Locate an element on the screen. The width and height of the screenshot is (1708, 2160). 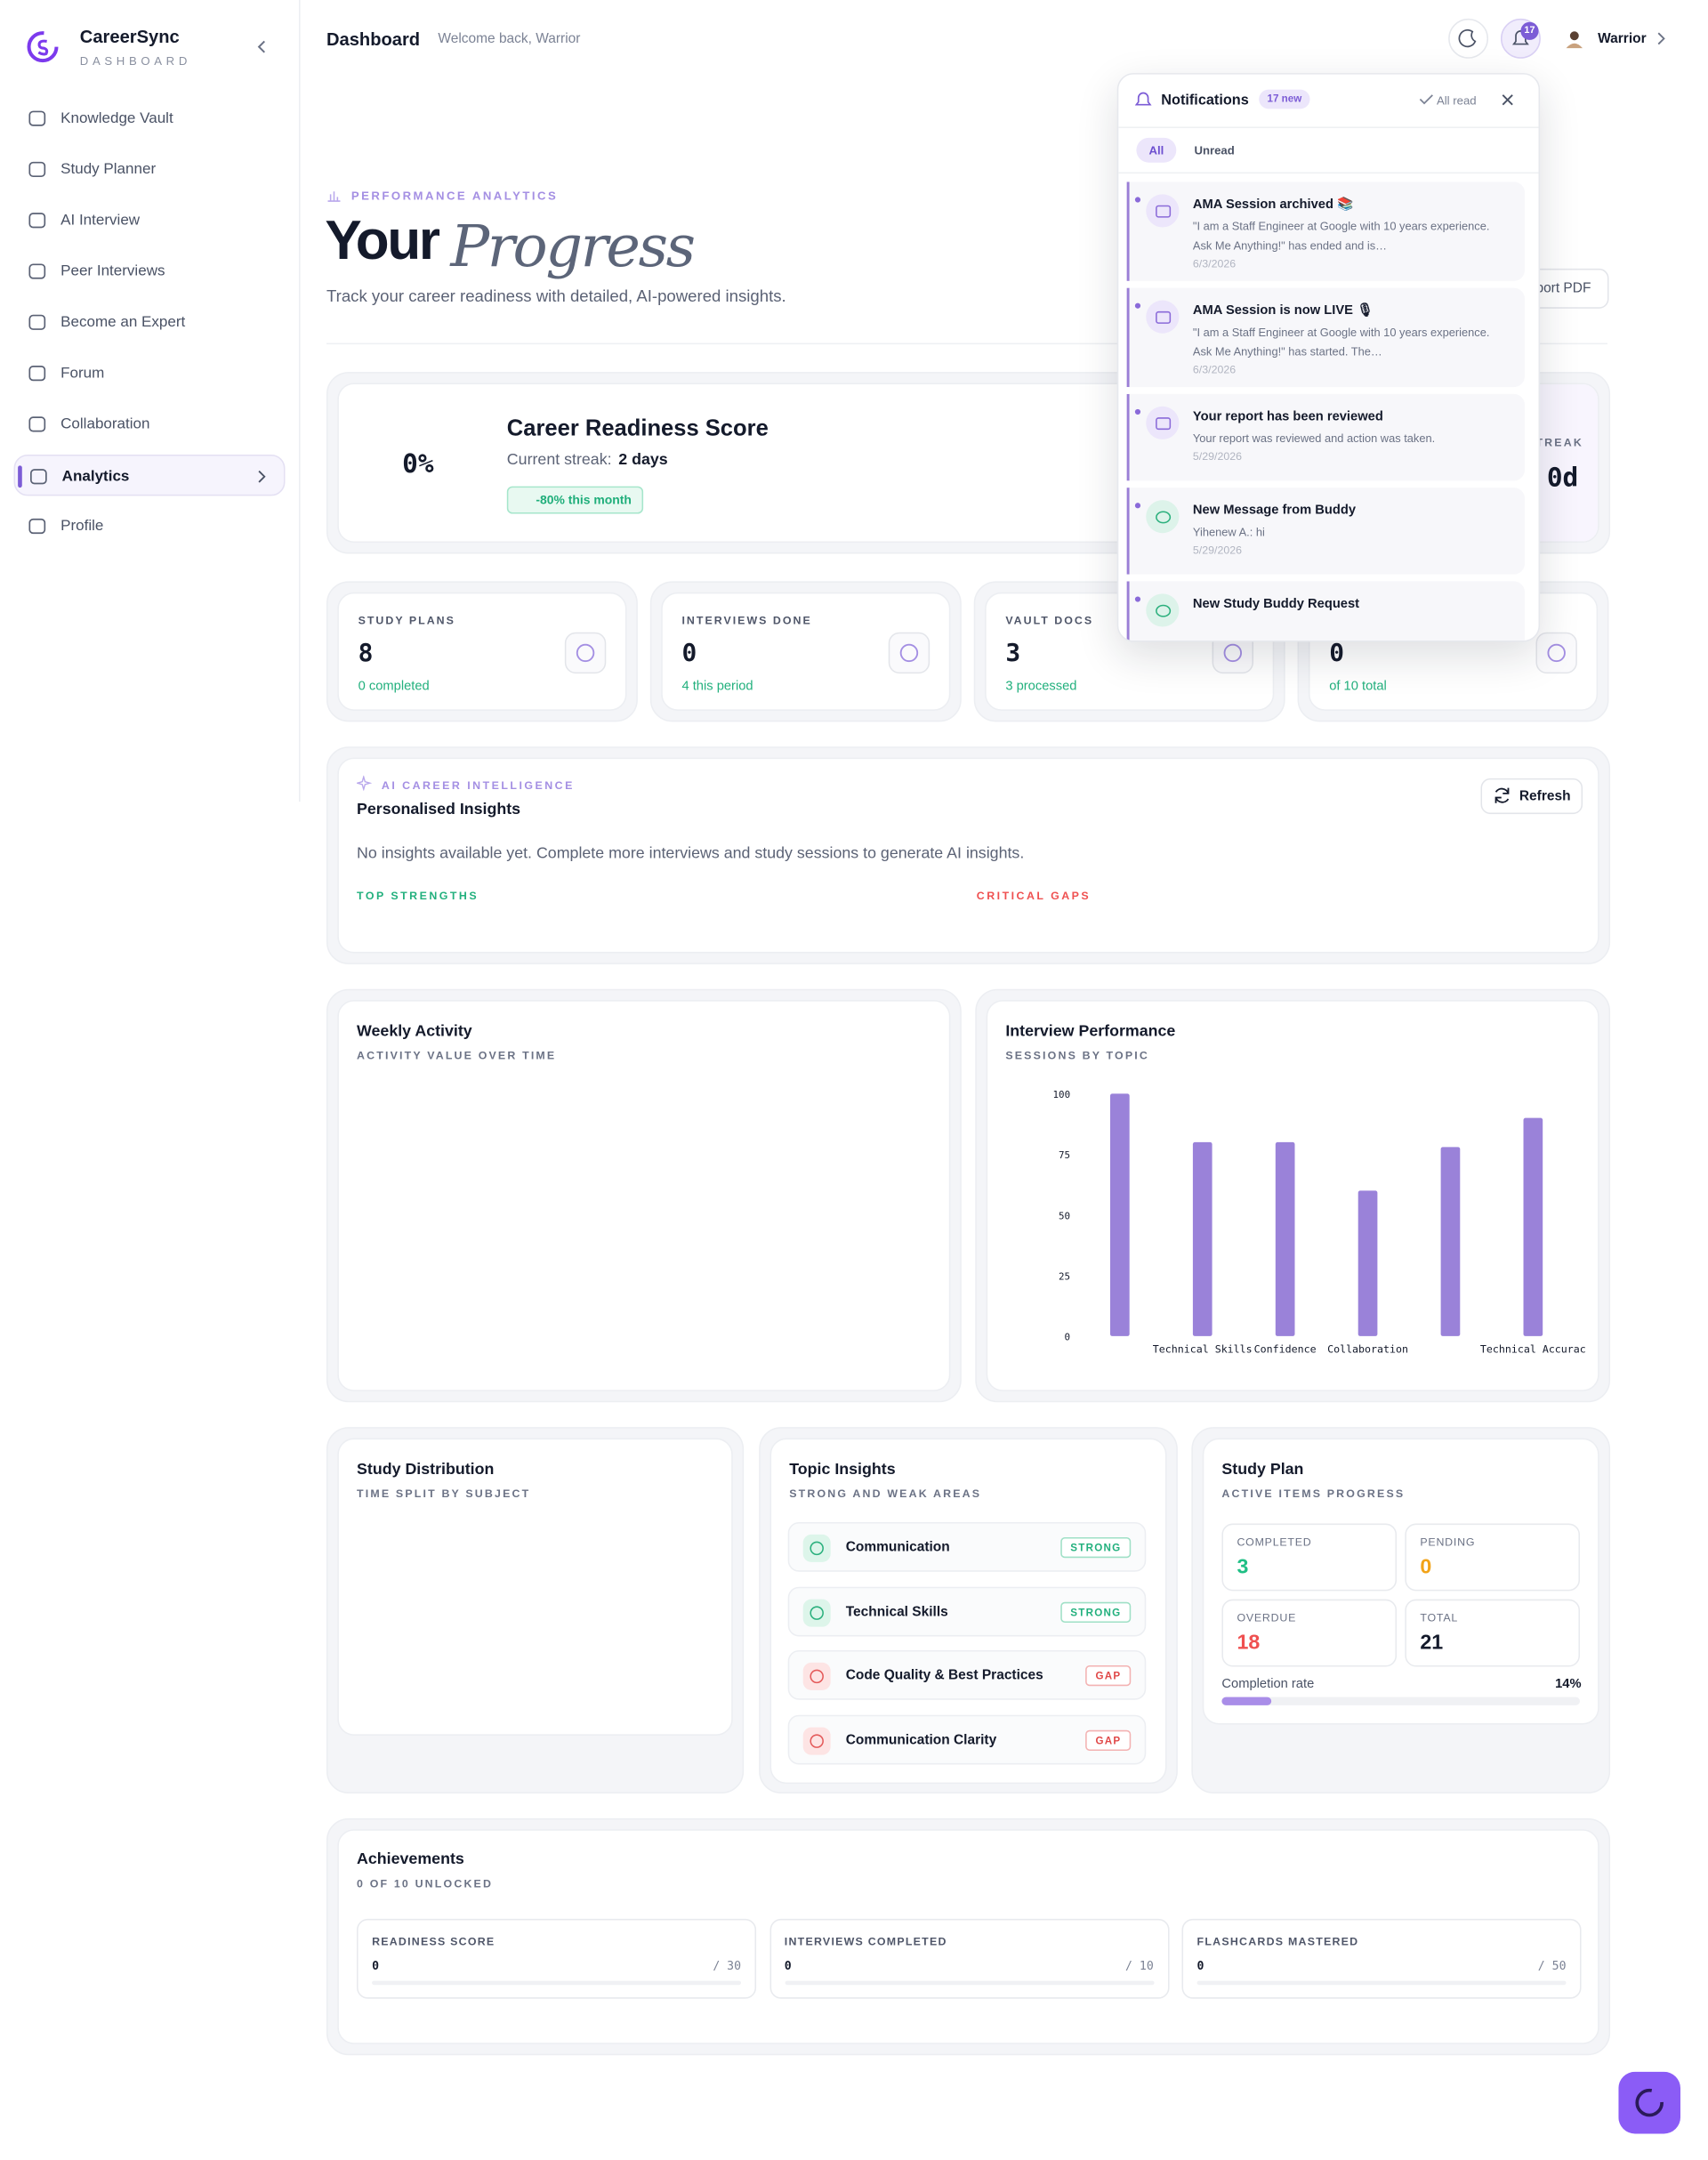
close-button is located at coordinates (1508, 99).